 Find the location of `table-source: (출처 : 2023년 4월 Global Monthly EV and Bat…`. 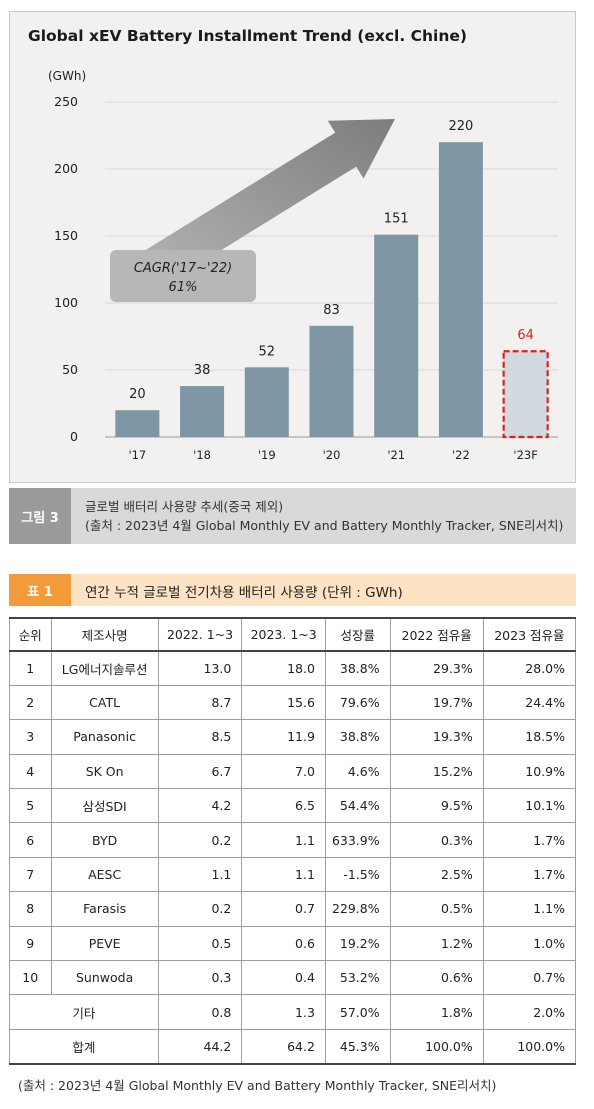

table-source: (출처 : 2023년 4월 Global Monthly EV and Bat… is located at coordinates (257, 1085).